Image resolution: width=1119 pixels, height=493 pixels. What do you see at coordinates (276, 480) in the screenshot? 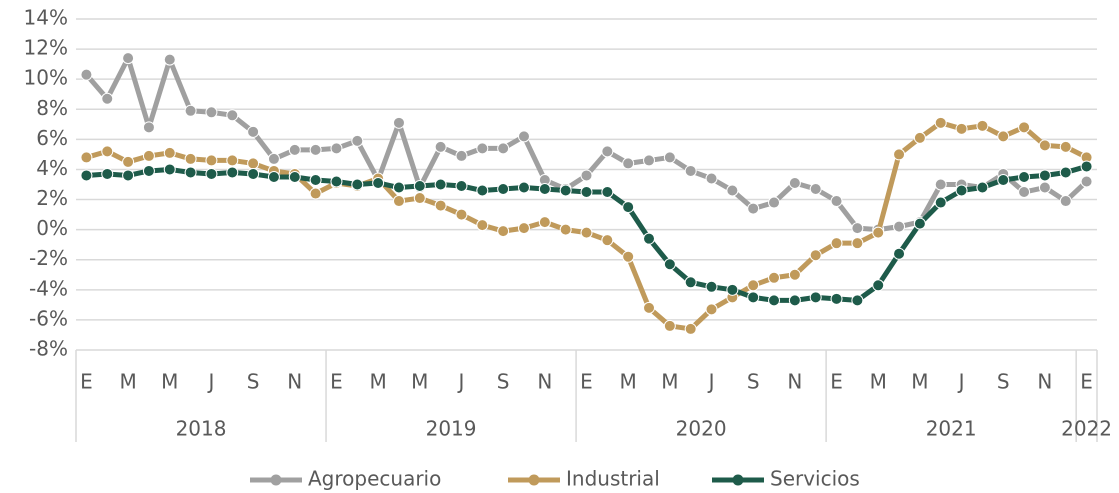
I see `legend-marker` at bounding box center [276, 480].